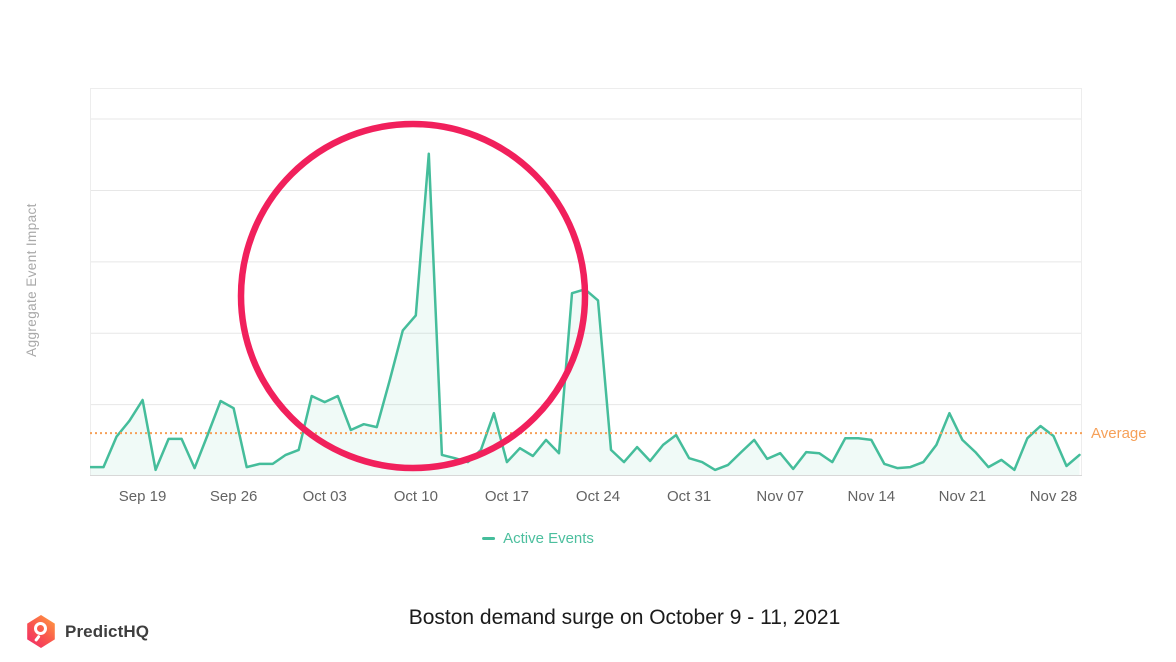 This screenshot has height=662, width=1176. What do you see at coordinates (548, 538) in the screenshot?
I see `legend-series-label: Active Events` at bounding box center [548, 538].